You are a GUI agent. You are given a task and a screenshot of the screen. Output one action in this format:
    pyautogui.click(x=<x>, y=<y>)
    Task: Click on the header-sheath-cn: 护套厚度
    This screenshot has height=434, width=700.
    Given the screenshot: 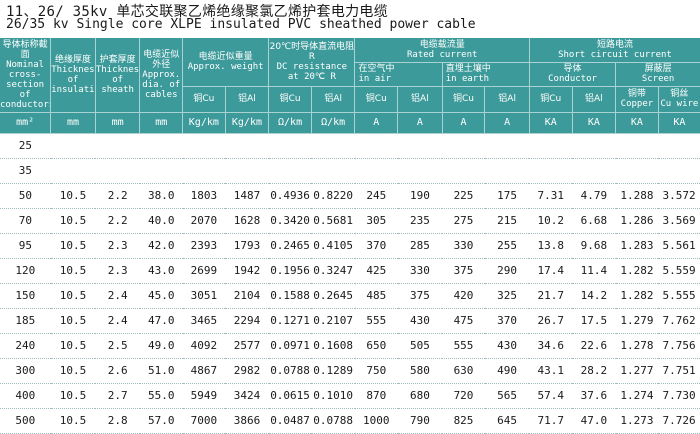 What is the action you would take?
    pyautogui.click(x=117, y=59)
    